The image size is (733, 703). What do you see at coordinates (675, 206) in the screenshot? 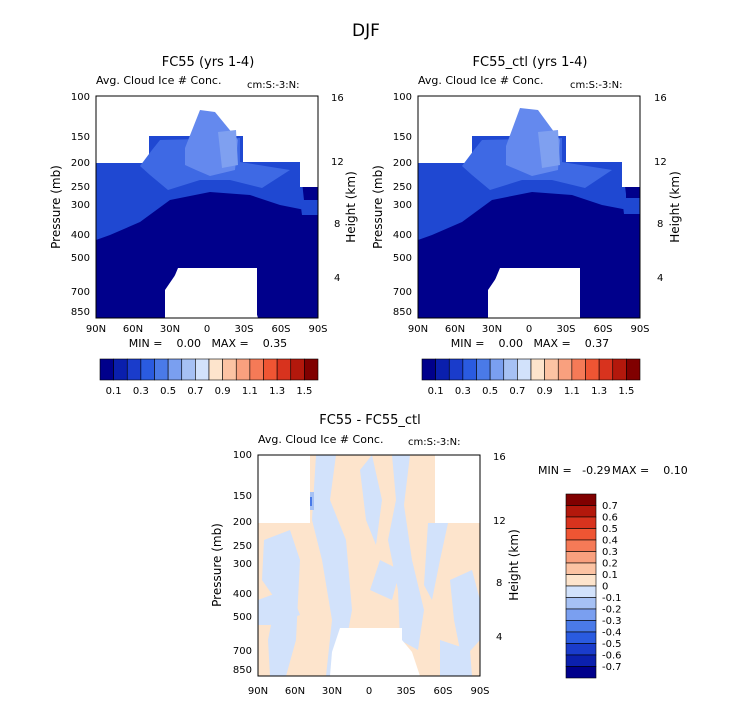
I see `panel-fc55-ctl-ylabel-right: Height (km)` at bounding box center [675, 206].